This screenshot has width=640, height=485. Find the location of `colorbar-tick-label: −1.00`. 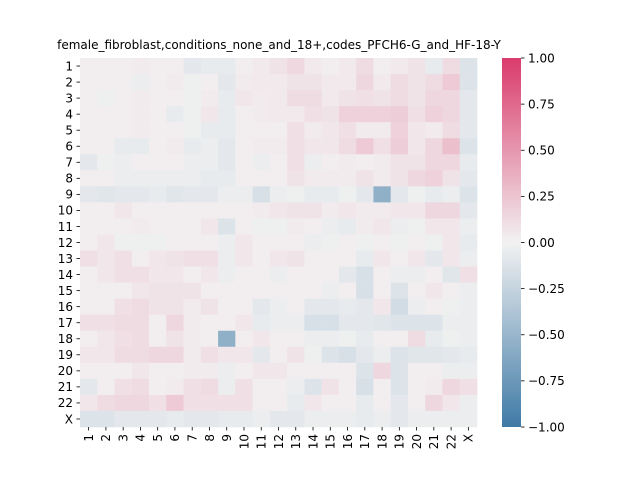

colorbar-tick-label: −1.00 is located at coordinates (546, 427).